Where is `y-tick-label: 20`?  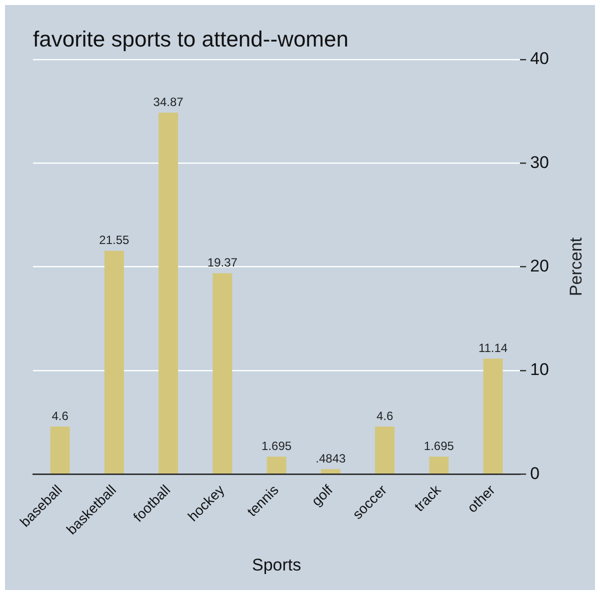
y-tick-label: 20 is located at coordinates (540, 266).